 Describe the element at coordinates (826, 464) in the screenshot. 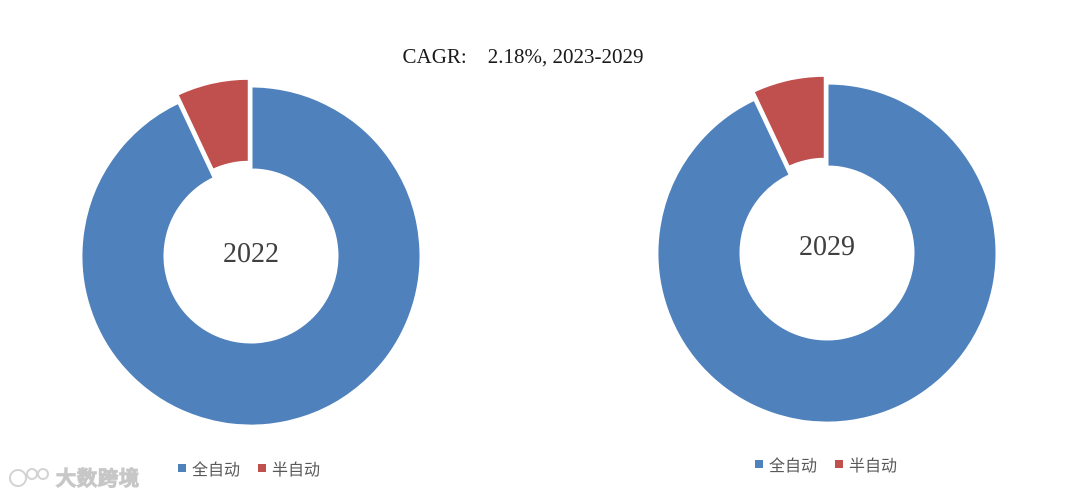

I see `legend-2029: 全自动 半自动` at that location.